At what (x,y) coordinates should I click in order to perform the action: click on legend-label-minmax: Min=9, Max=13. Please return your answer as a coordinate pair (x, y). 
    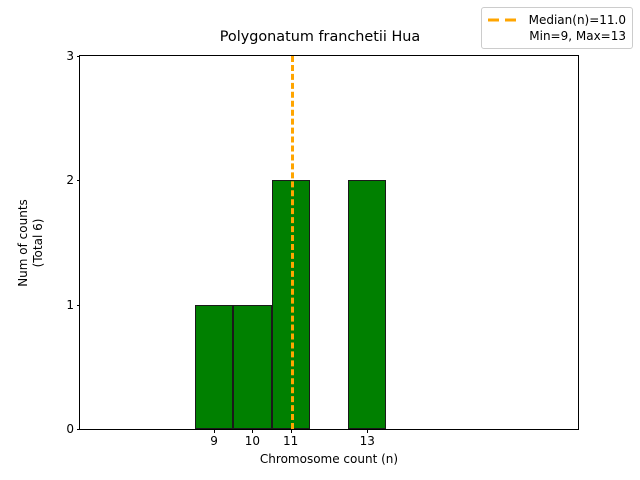
    Looking at the image, I should click on (577, 36).